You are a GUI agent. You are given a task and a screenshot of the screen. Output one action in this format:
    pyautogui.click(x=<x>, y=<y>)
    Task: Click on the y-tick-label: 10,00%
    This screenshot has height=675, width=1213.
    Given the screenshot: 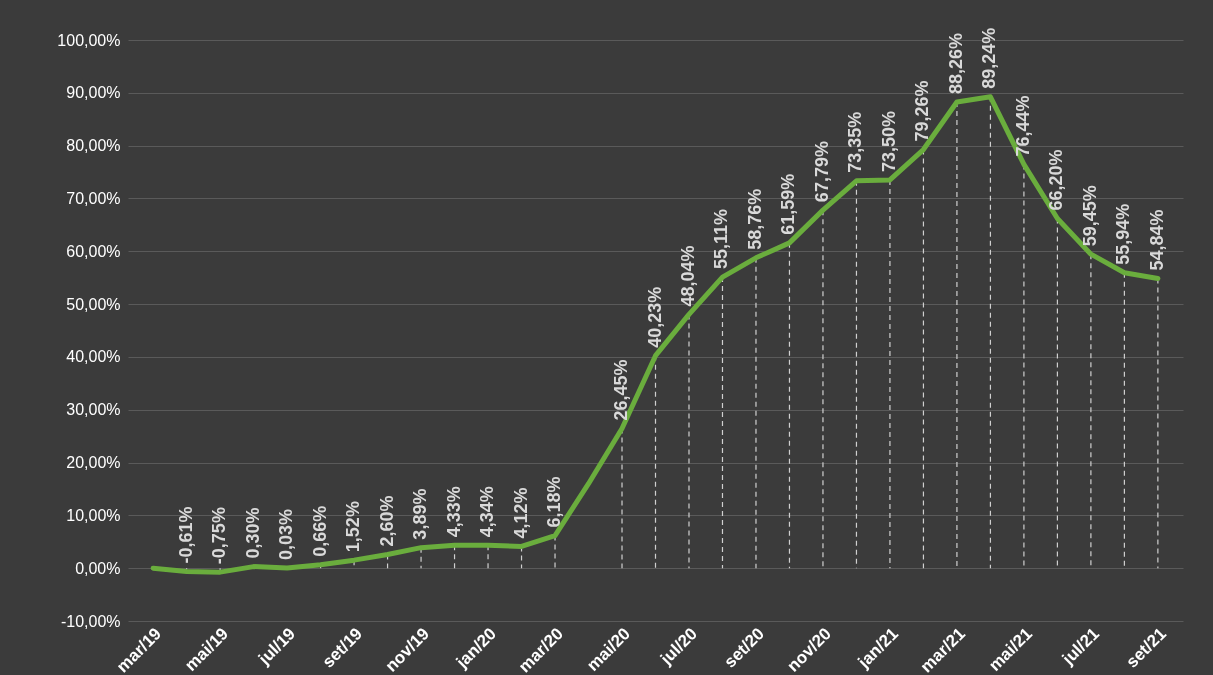 What is the action you would take?
    pyautogui.click(x=93, y=515)
    